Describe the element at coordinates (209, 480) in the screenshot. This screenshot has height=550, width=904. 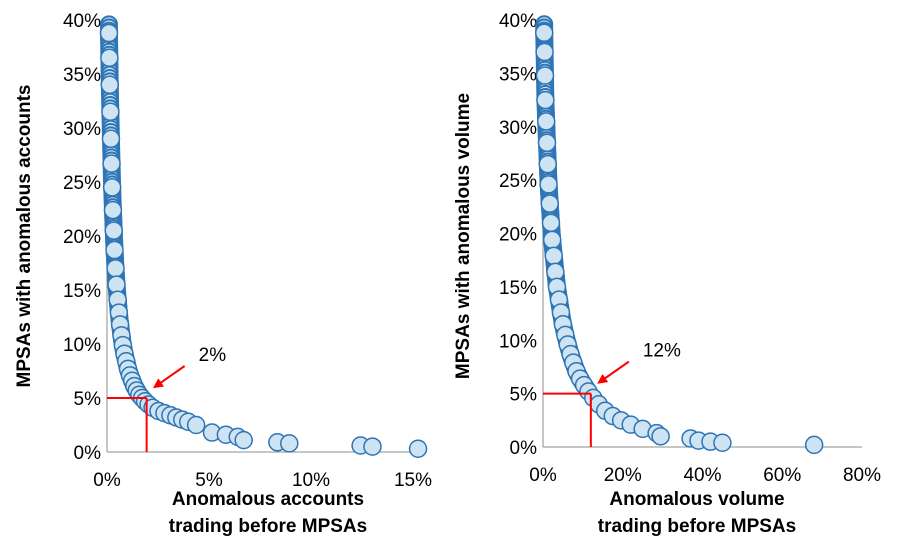
I see `x-tick-label: 5%` at that location.